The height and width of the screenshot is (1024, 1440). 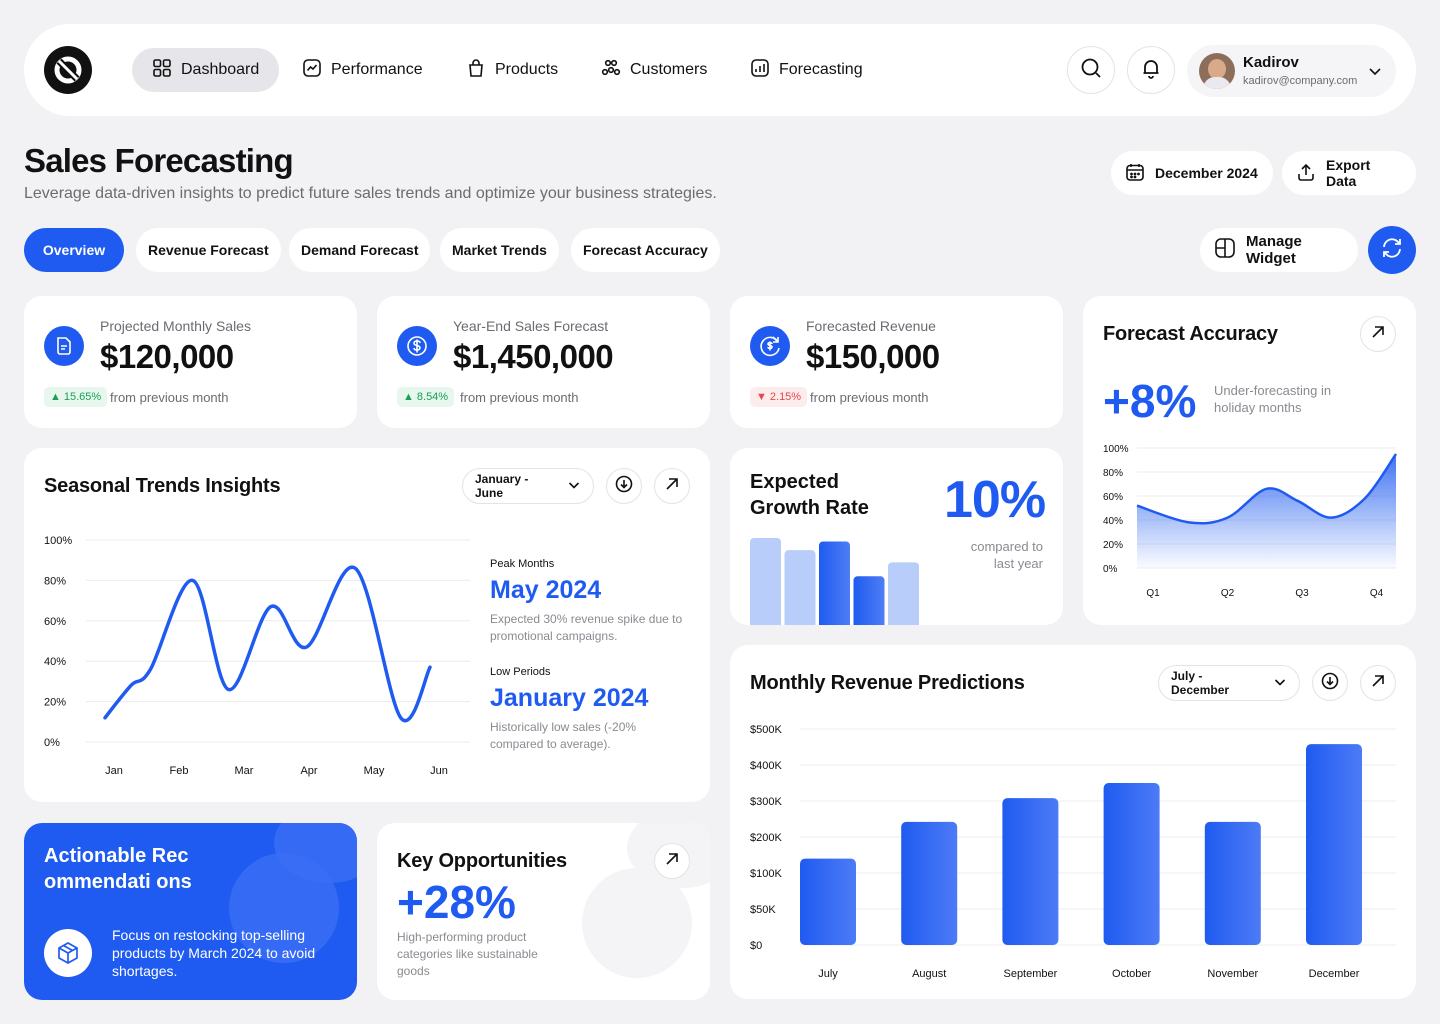 I want to click on kpi-change-badge: ▲ 8.54%, so click(x=426, y=397).